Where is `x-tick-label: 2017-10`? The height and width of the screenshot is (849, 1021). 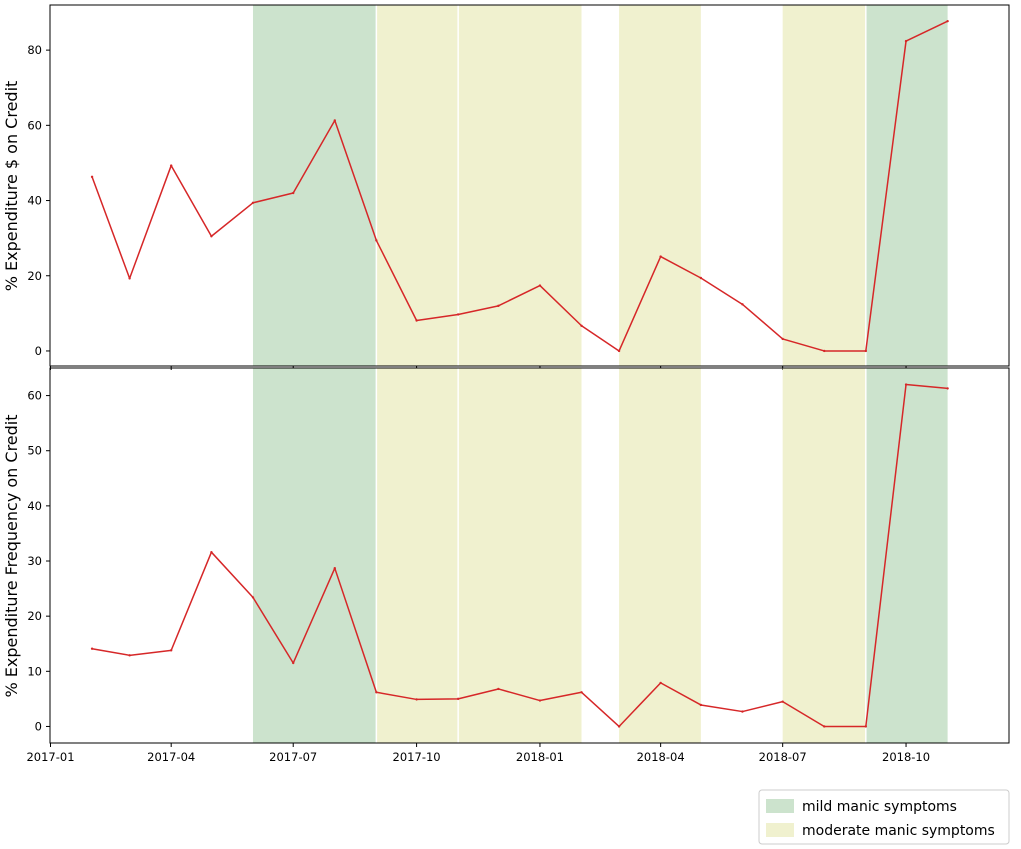
x-tick-label: 2017-10 is located at coordinates (417, 757).